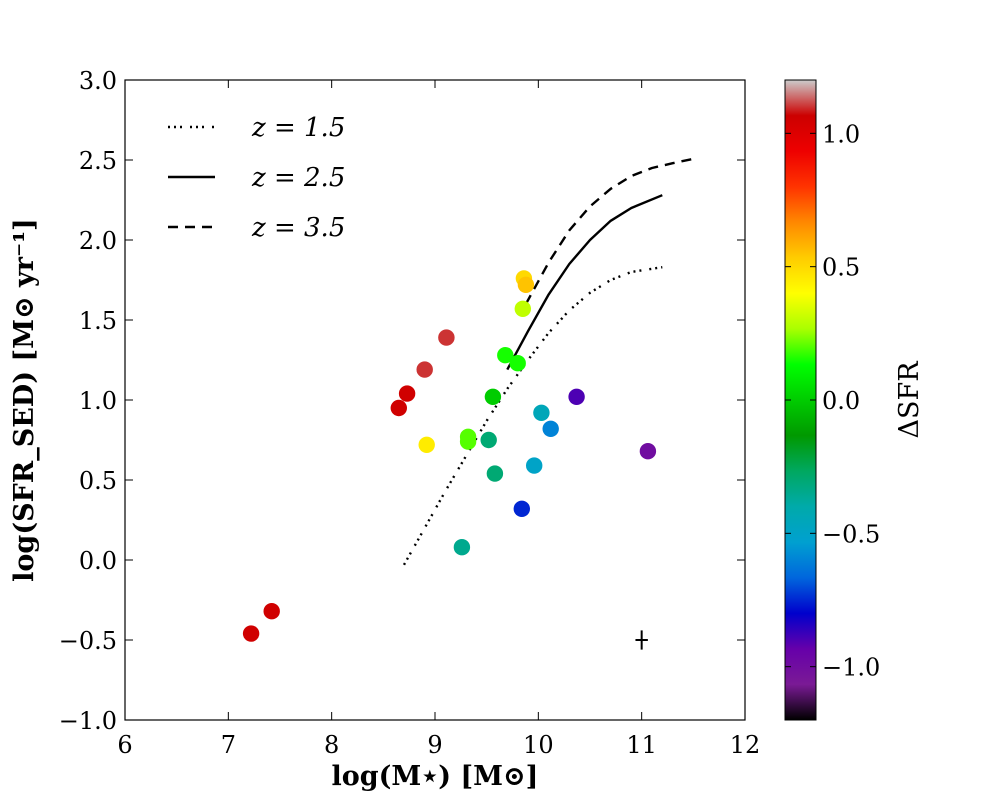 This screenshot has height=800, width=1000. Describe the element at coordinates (98, 401) in the screenshot. I see `y-tick-label: 1.0` at that location.